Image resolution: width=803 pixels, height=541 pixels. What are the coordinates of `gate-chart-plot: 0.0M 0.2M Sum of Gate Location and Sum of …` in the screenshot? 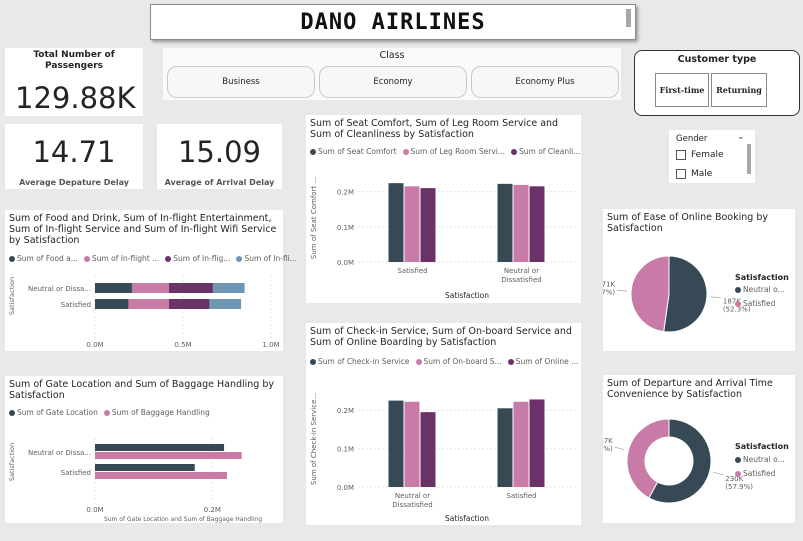 It's located at (135, 480).